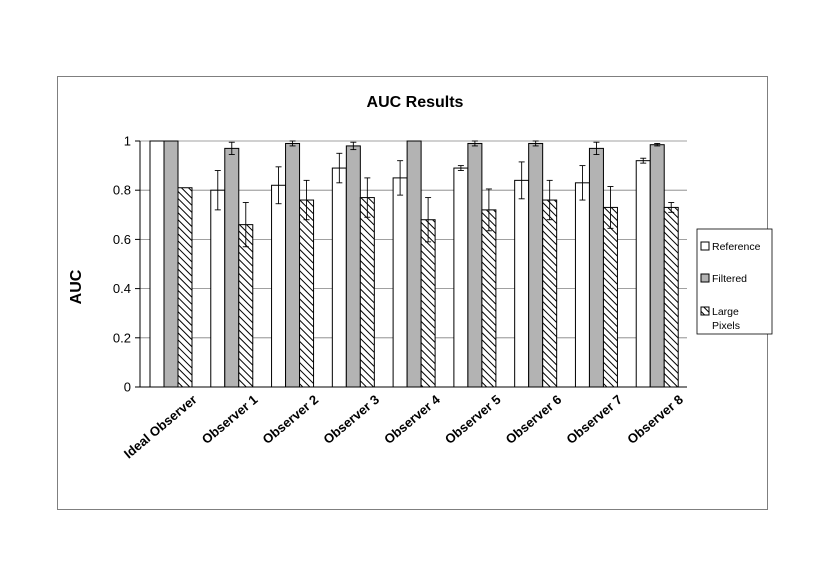  What do you see at coordinates (705, 311) in the screenshot?
I see `legend-swatch-large-pixels` at bounding box center [705, 311].